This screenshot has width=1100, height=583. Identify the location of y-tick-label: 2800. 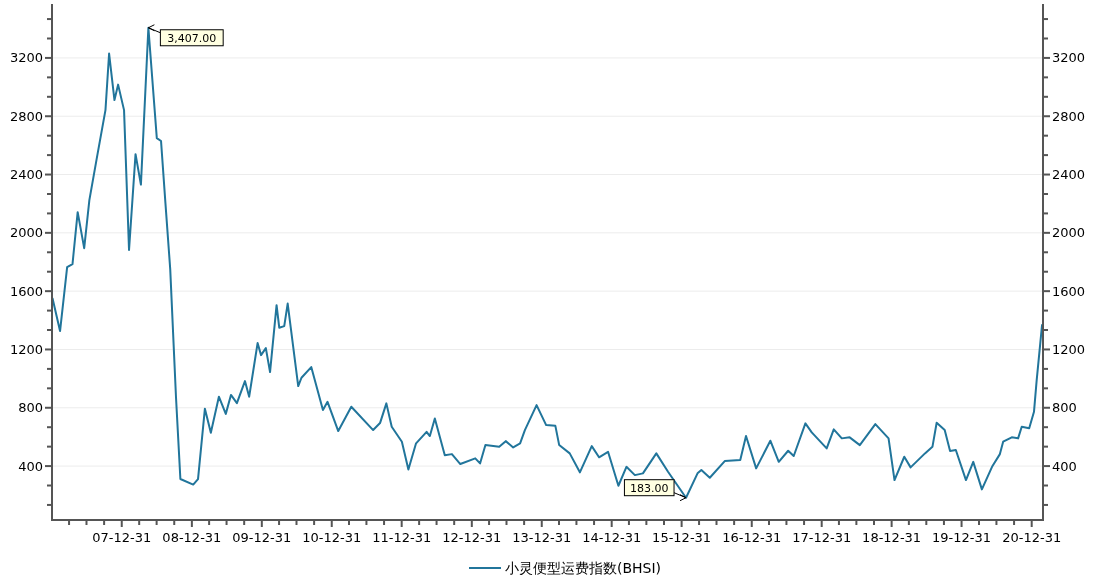
(26, 116).